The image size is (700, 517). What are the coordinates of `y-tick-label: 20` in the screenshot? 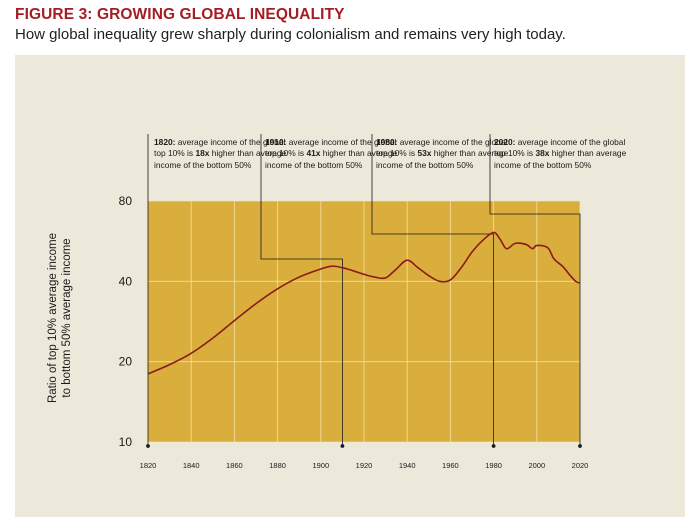 It's located at (126, 362).